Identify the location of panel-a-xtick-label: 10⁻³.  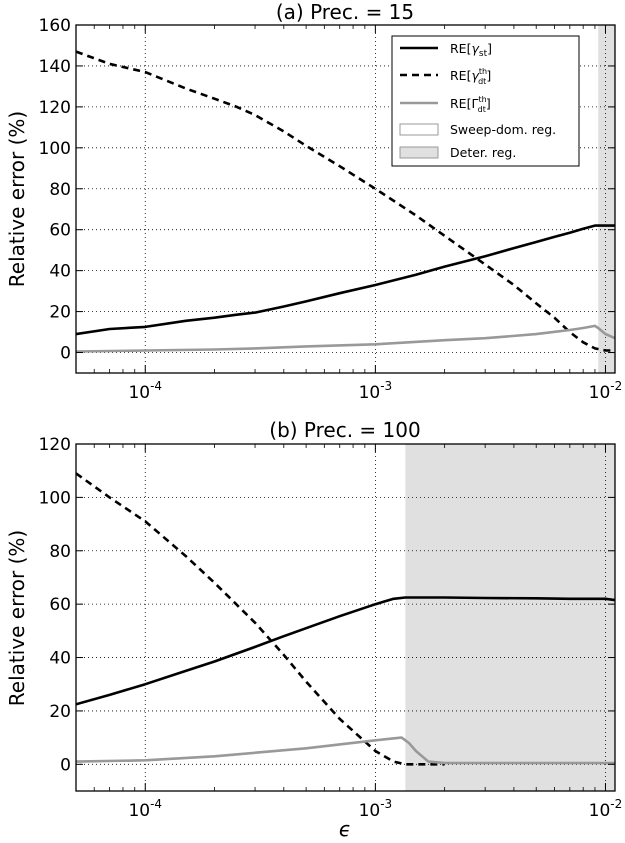
(376, 391).